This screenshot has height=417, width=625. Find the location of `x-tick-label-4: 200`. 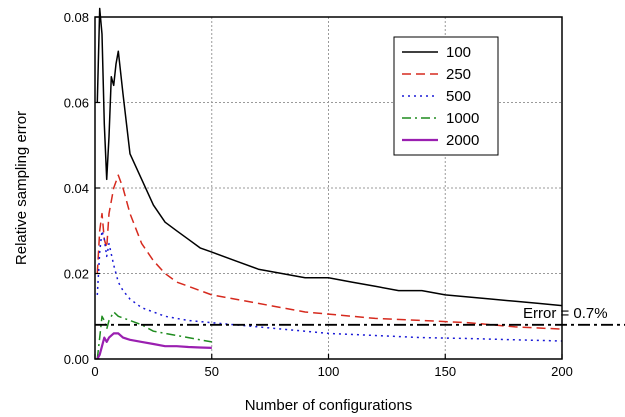

x-tick-label-4: 200 is located at coordinates (562, 371).